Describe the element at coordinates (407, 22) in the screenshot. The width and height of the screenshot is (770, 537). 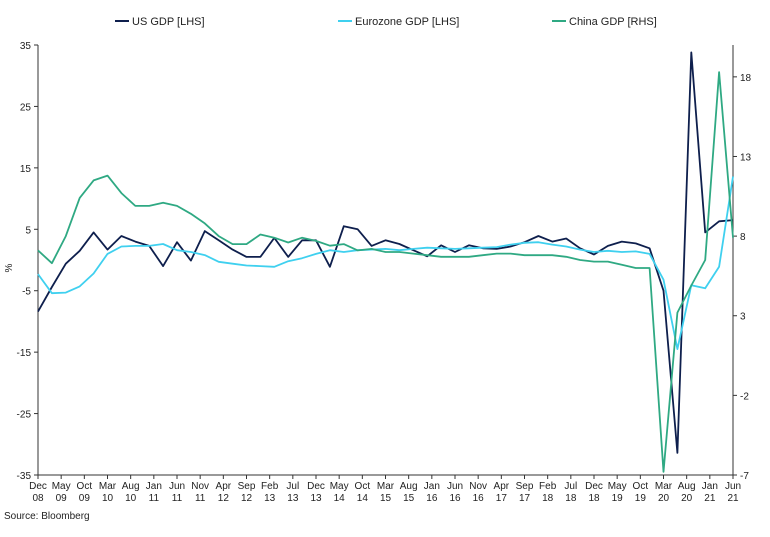
I see `legend-label: Eurozone GDP [LHS]` at that location.